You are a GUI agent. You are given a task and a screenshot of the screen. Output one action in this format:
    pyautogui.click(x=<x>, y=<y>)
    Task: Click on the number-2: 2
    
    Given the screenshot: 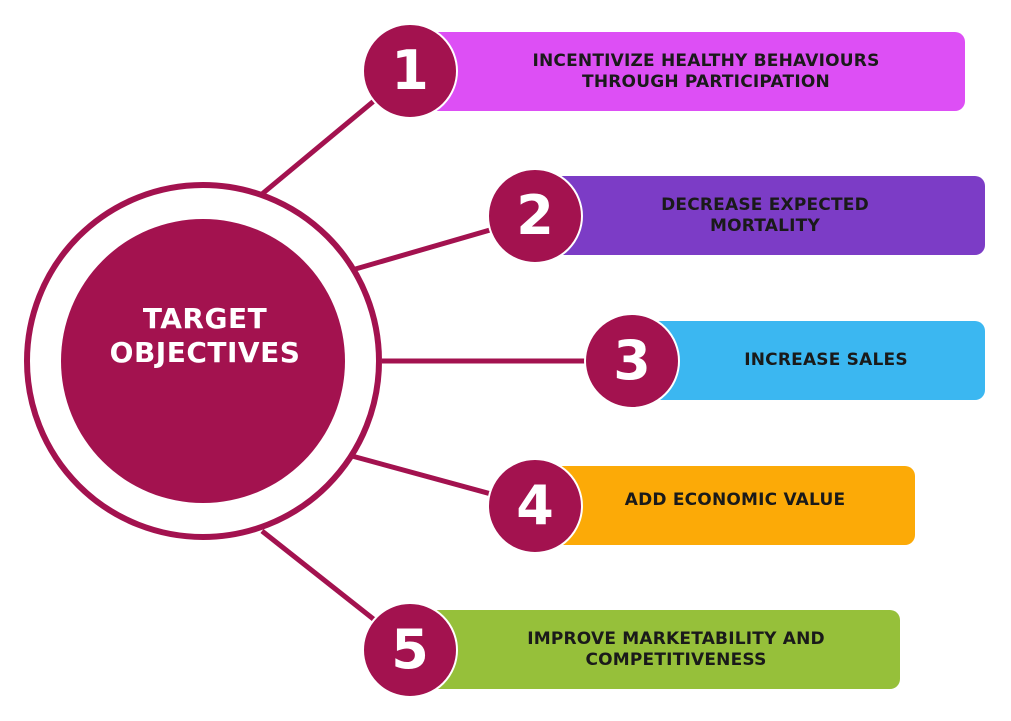 What is the action you would take?
    pyautogui.click(x=535, y=215)
    